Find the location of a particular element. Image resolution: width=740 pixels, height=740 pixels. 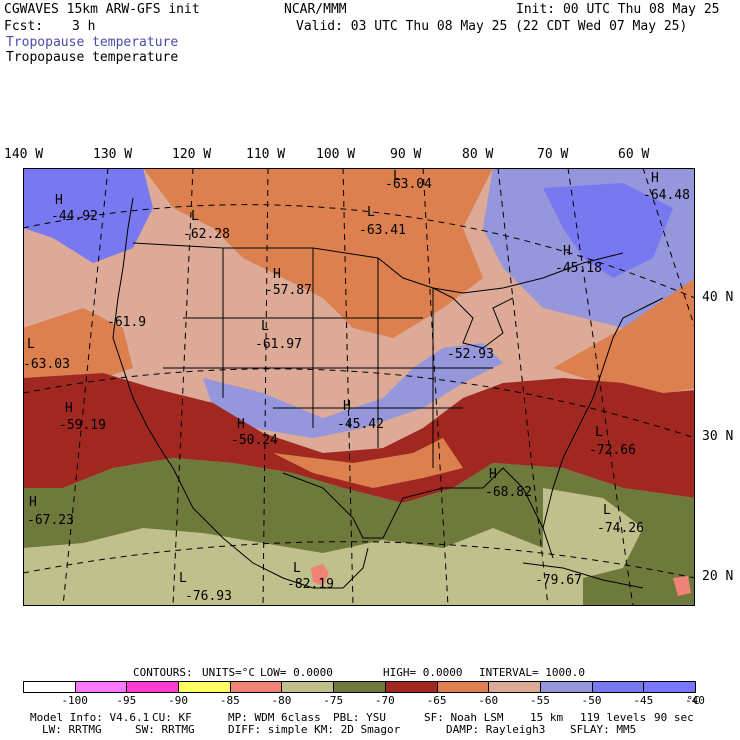

contours-interval: INTERVAL= 1000.0 is located at coordinates (532, 672).